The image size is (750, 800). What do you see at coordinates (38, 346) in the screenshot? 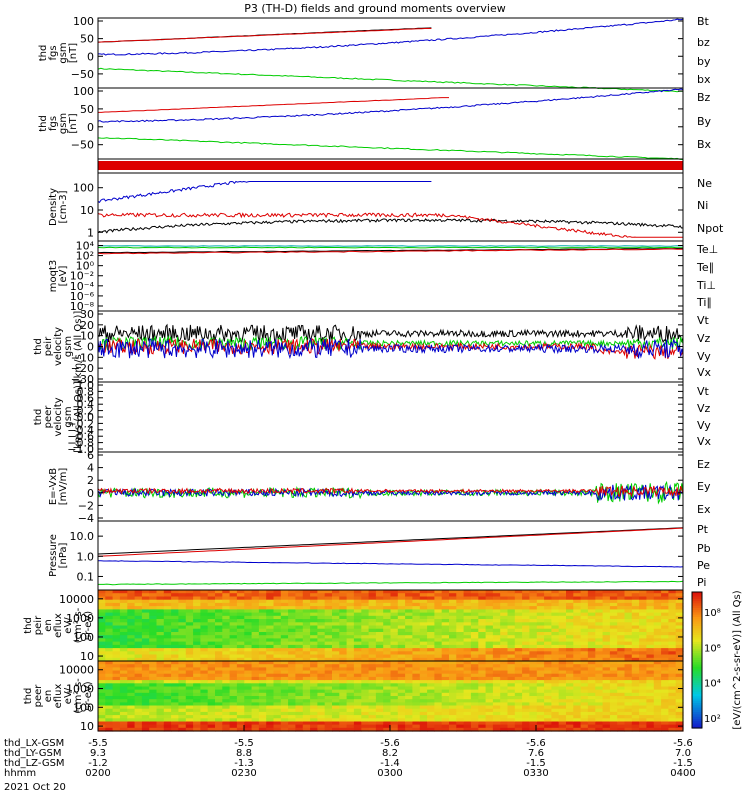
I see `y-label-line: thd` at bounding box center [38, 346].